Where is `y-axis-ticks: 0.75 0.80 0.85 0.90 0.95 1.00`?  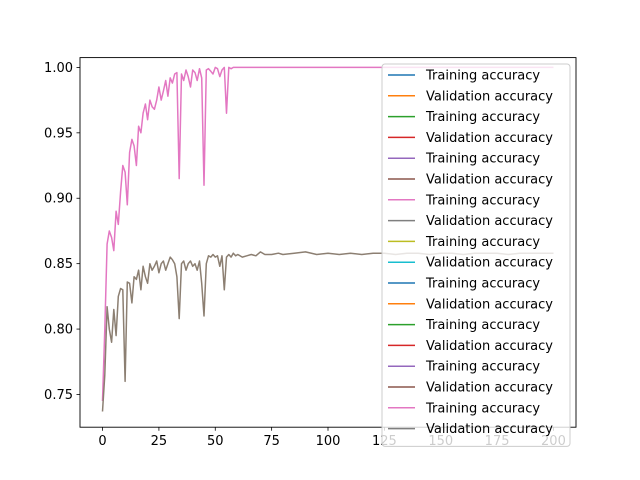
y-axis-ticks: 0.75 0.80 0.85 0.90 0.95 1.00 is located at coordinates (62, 232).